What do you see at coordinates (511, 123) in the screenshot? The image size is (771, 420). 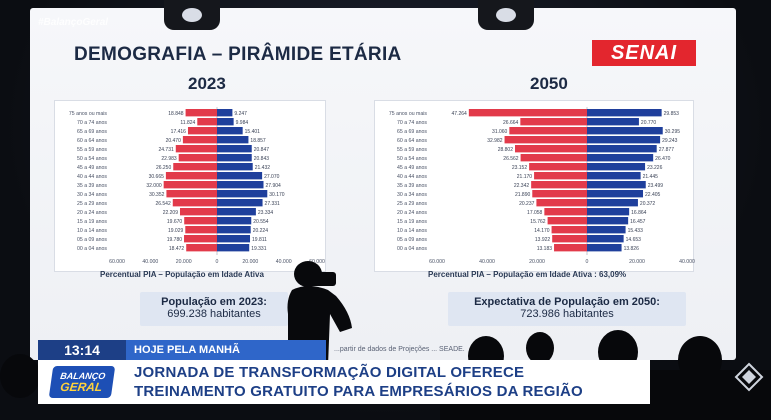 I see `bar-left-value-label: 26.664` at bounding box center [511, 123].